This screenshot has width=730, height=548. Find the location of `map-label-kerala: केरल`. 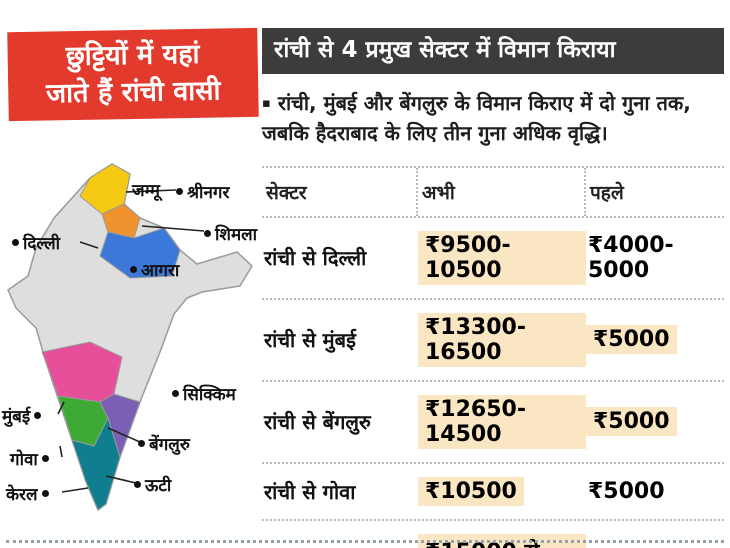

map-label-kerala: केरल is located at coordinates (27, 493).